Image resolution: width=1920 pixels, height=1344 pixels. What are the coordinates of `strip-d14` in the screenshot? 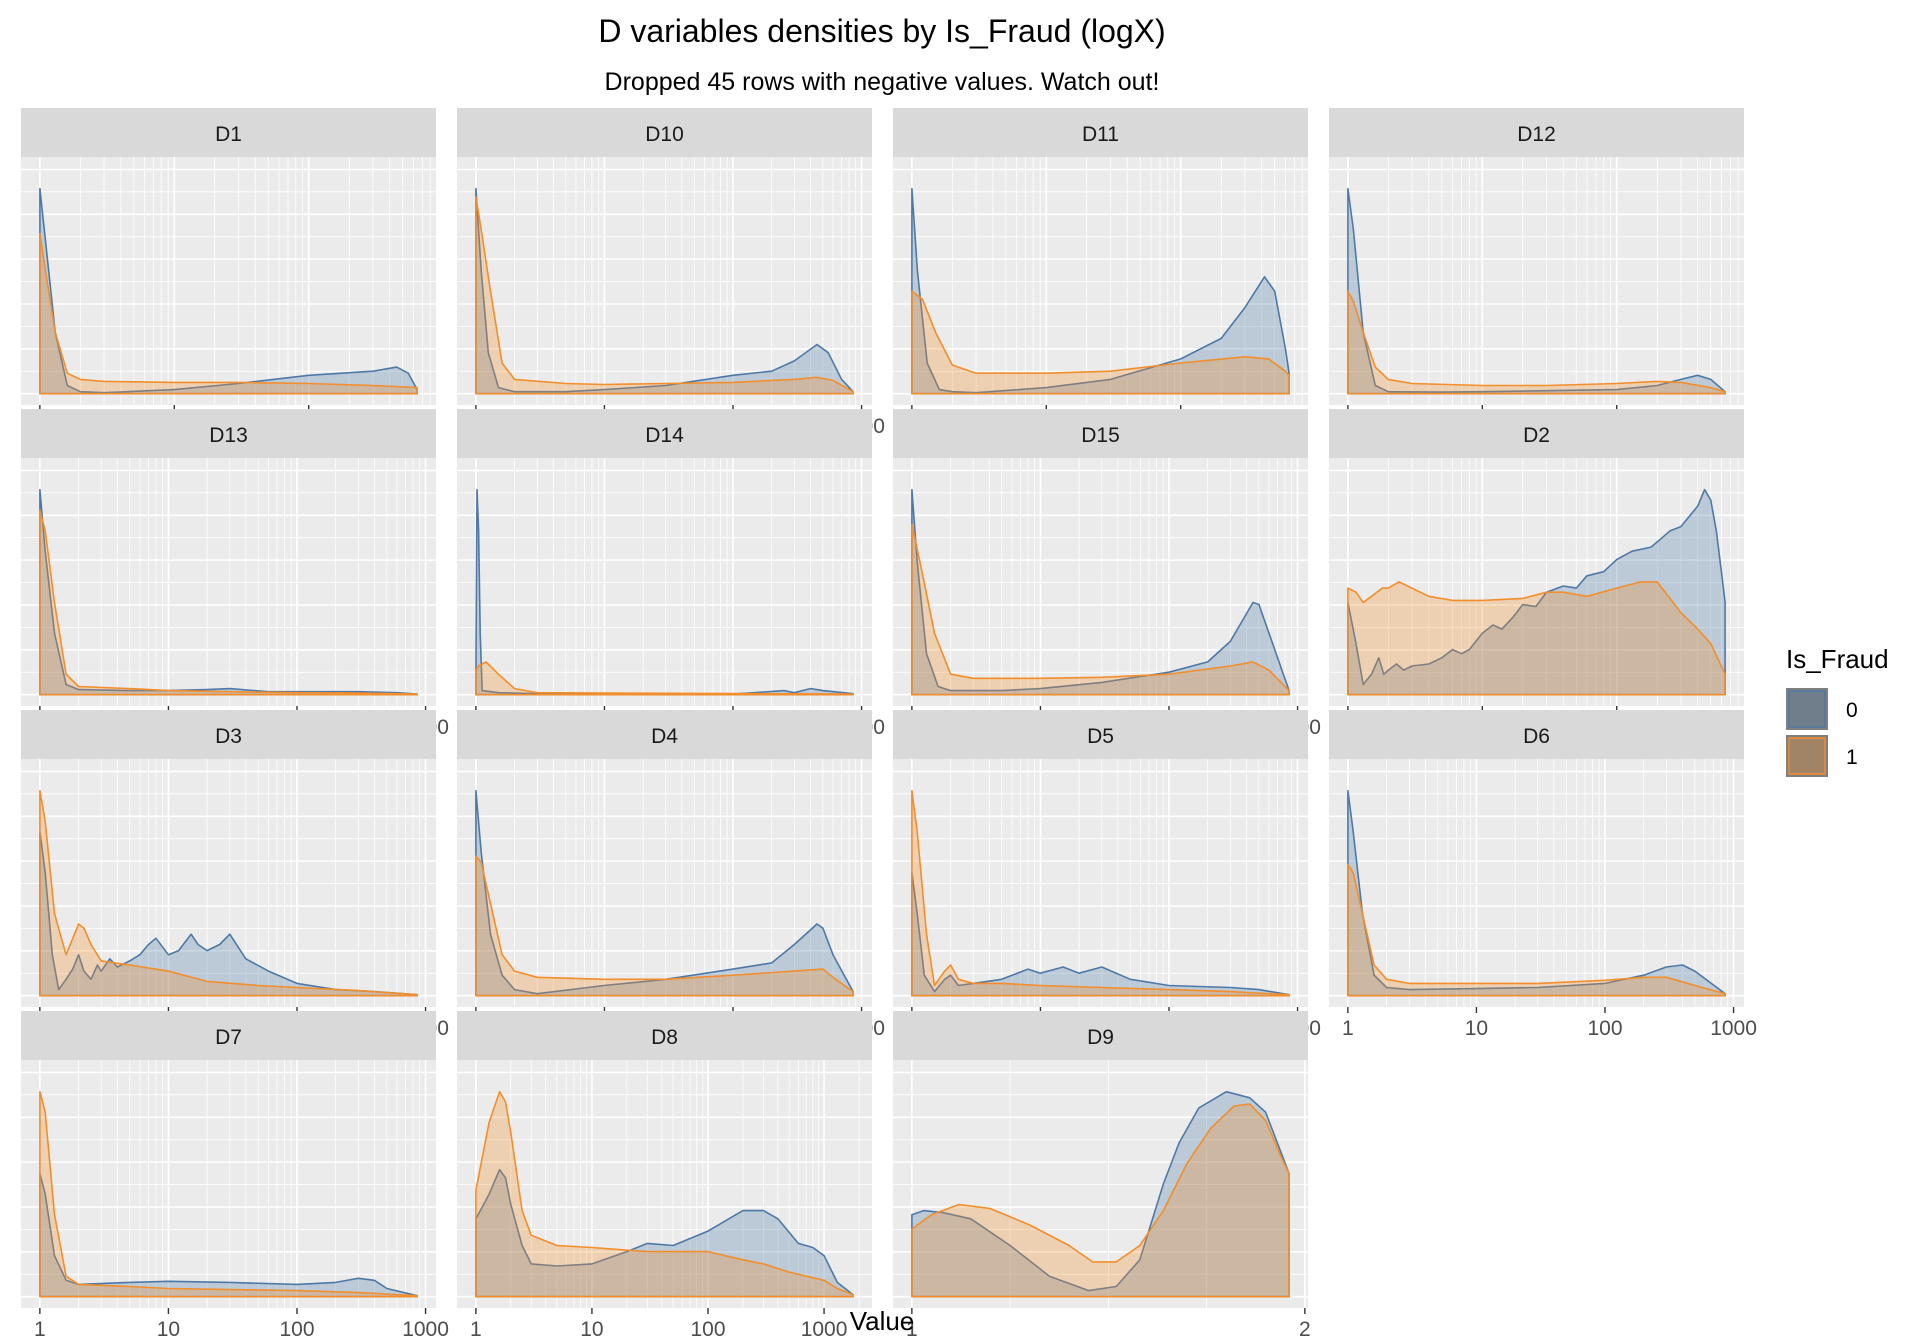 It's located at (664, 433).